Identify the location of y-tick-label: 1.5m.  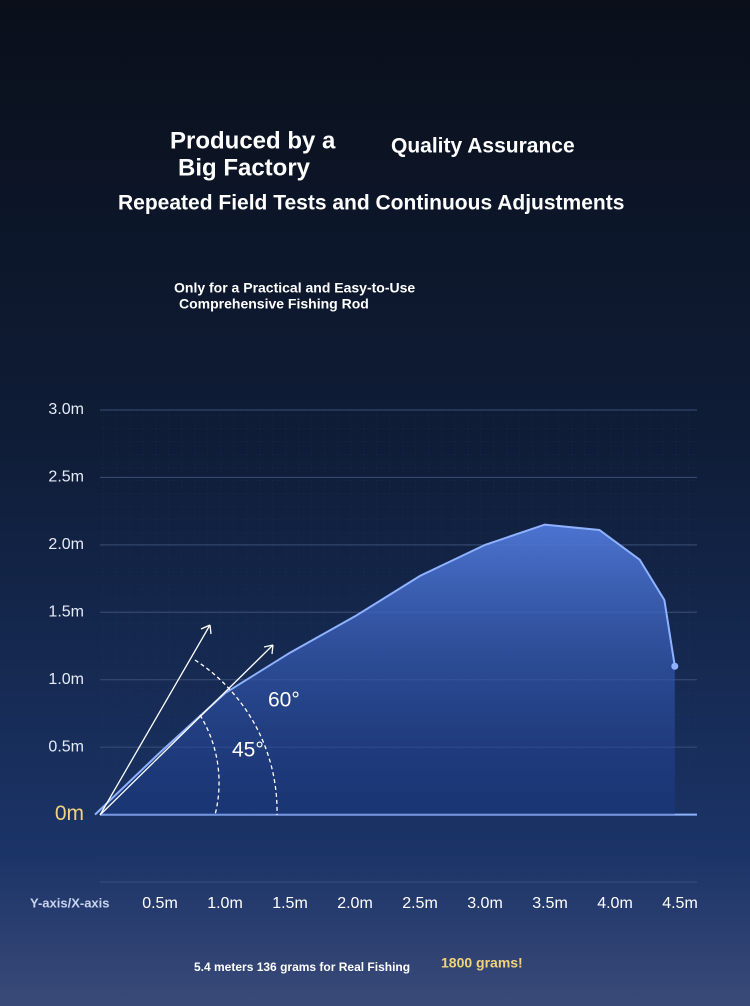
(66, 612).